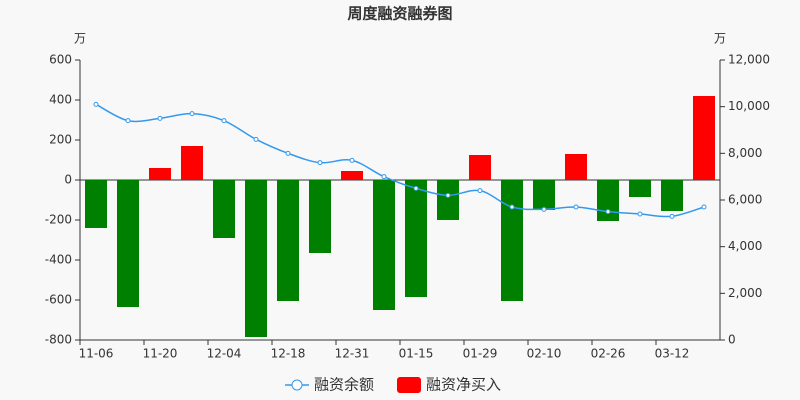 The width and height of the screenshot is (800, 400). Describe the element at coordinates (409, 385) in the screenshot. I see `legend-swatch` at that location.